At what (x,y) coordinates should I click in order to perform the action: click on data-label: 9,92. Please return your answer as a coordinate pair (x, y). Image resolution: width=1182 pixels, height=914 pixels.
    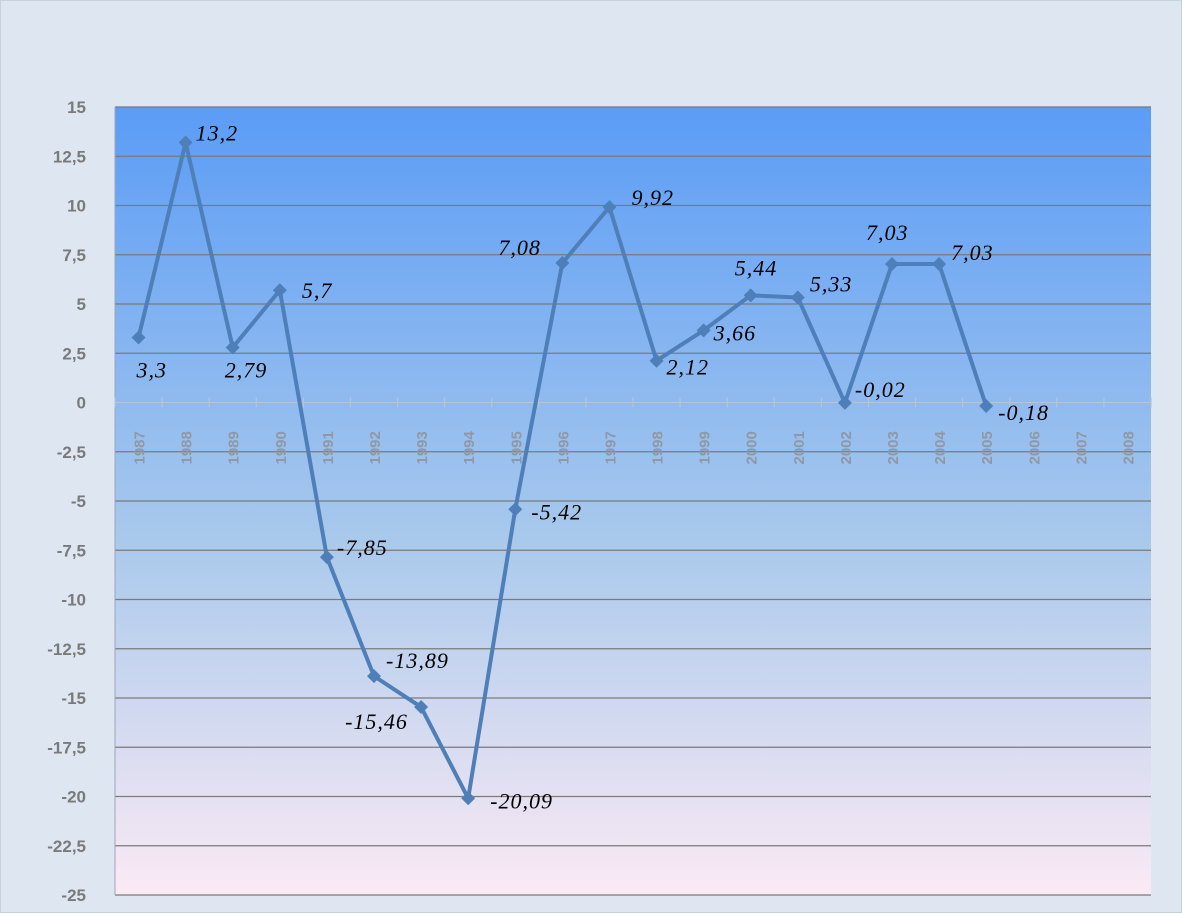
    Looking at the image, I should click on (652, 197).